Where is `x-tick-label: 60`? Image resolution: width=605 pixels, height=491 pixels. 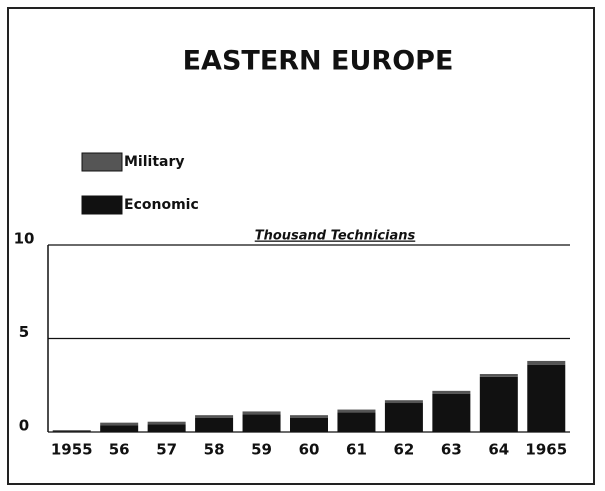
x-tick-label: 60 is located at coordinates (309, 450).